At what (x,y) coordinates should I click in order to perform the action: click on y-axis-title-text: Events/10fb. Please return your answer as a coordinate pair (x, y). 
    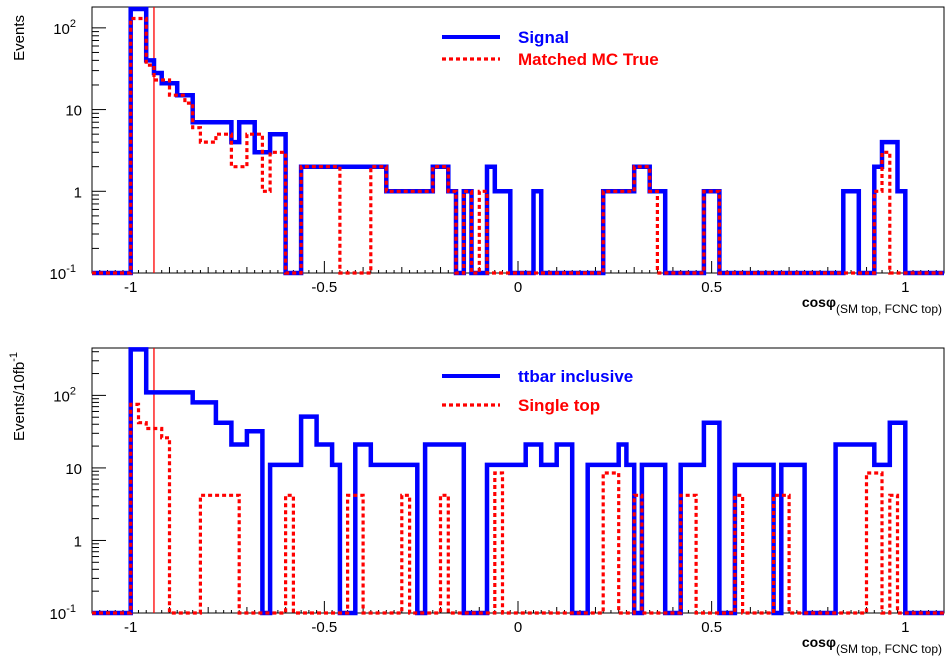
    Looking at the image, I should click on (19, 401).